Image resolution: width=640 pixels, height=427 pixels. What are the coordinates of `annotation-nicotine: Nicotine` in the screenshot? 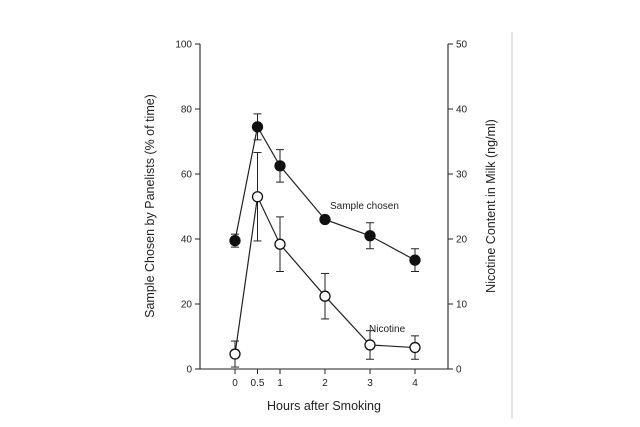 It's located at (387, 329).